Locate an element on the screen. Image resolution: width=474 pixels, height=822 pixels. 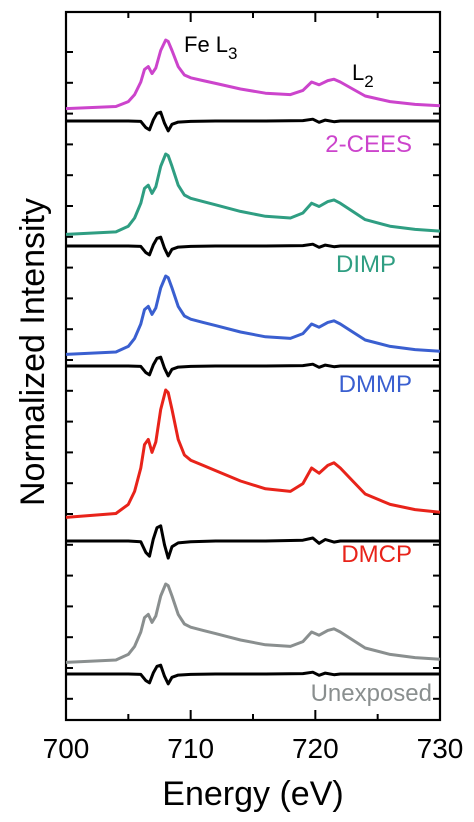
annotation-l2: L2 is located at coordinates (363, 75).